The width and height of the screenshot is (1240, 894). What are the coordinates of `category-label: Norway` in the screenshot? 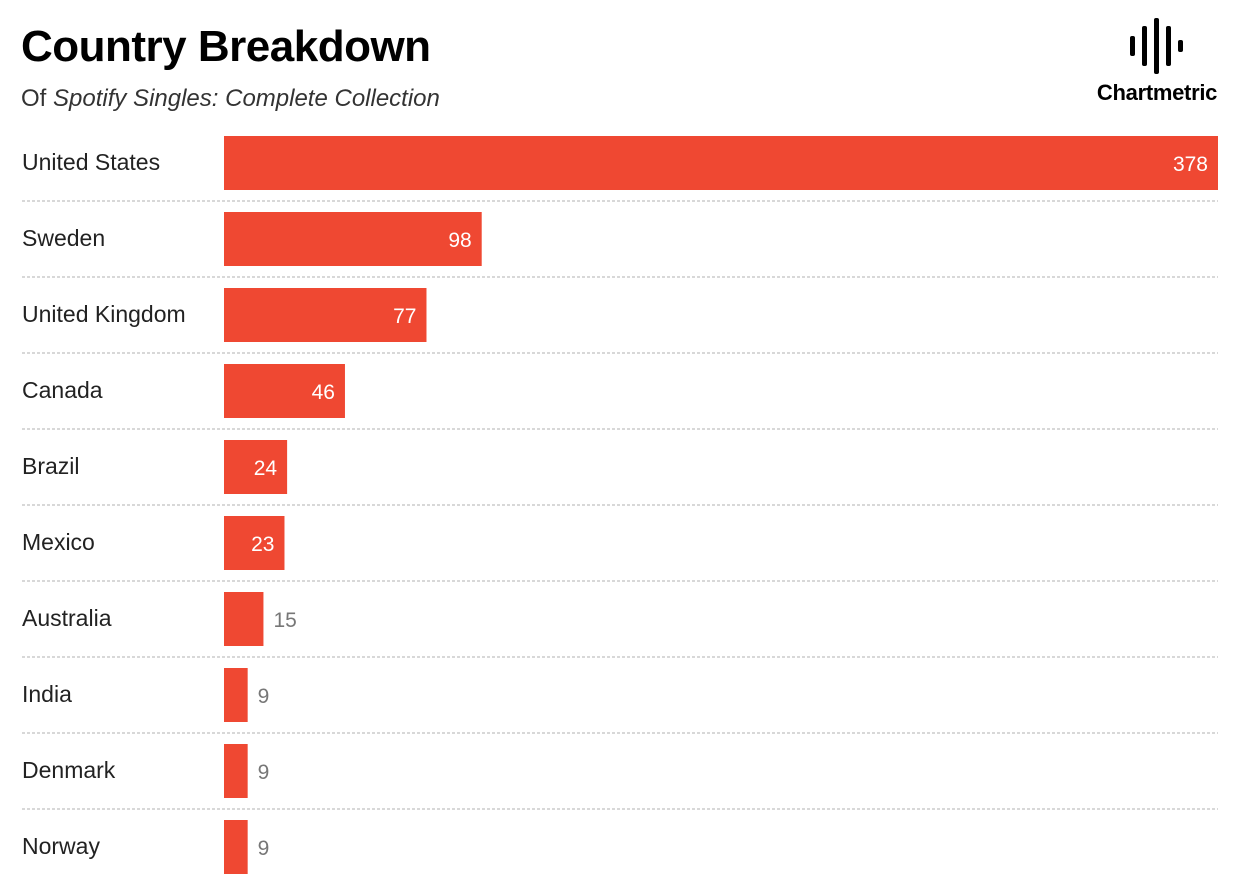 It's located at (61, 846).